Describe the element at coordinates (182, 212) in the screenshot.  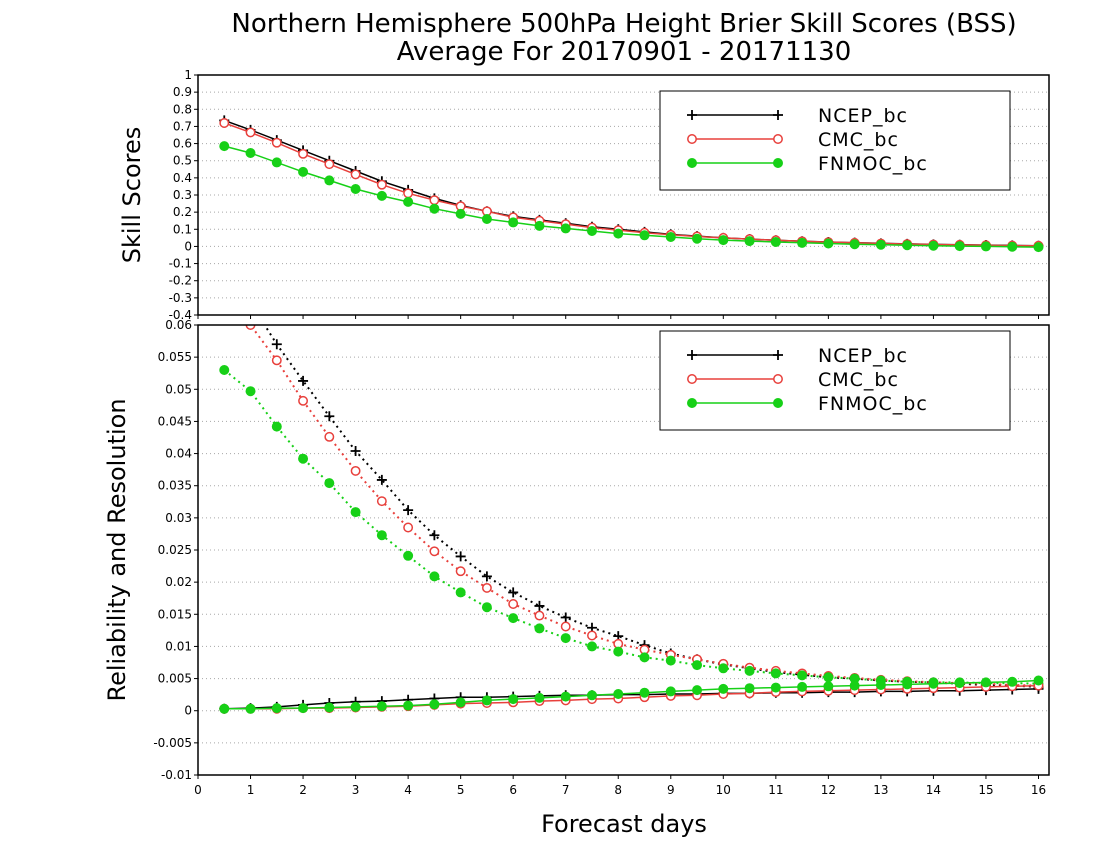
I see `y-tick-label: 0.2` at that location.